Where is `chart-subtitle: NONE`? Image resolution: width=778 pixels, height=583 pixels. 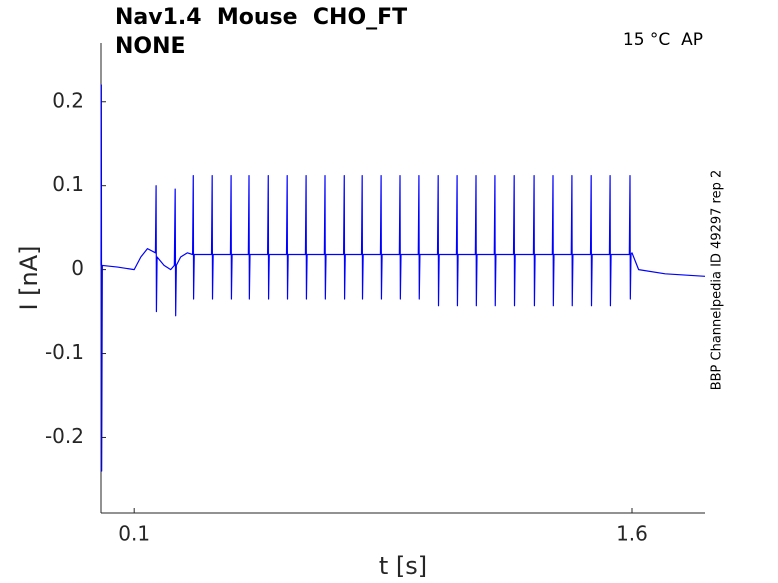
chart-subtitle: NONE is located at coordinates (150, 46).